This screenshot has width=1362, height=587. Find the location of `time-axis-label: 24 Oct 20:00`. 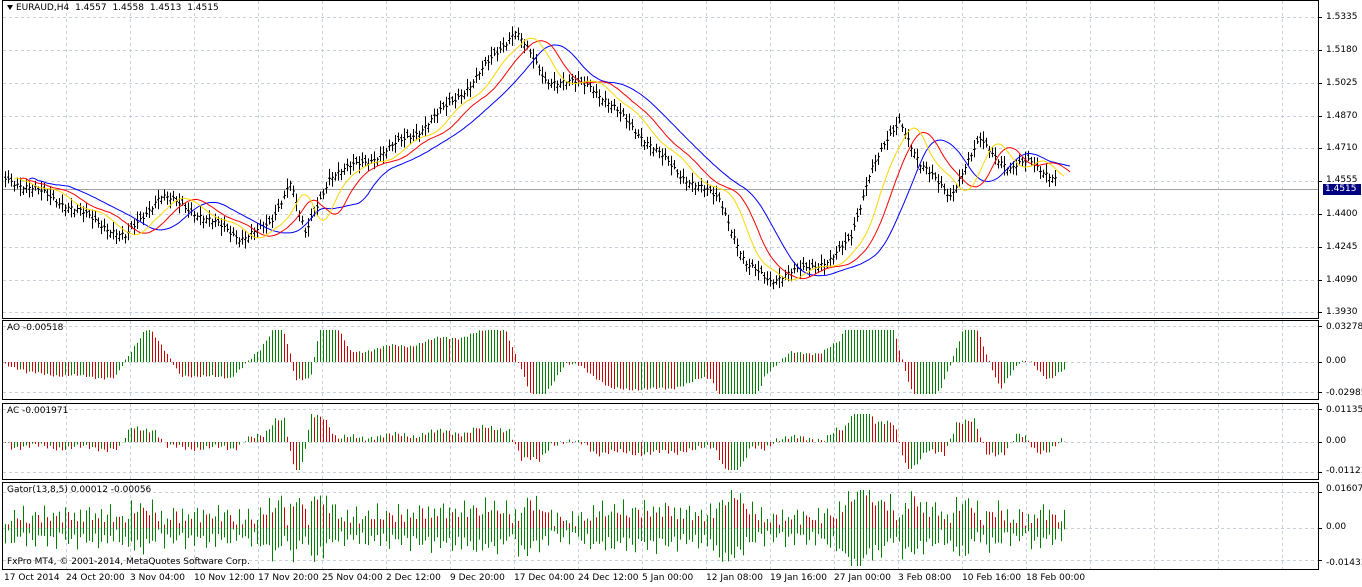

time-axis-label: 24 Oct 20:00 is located at coordinates (95, 578).